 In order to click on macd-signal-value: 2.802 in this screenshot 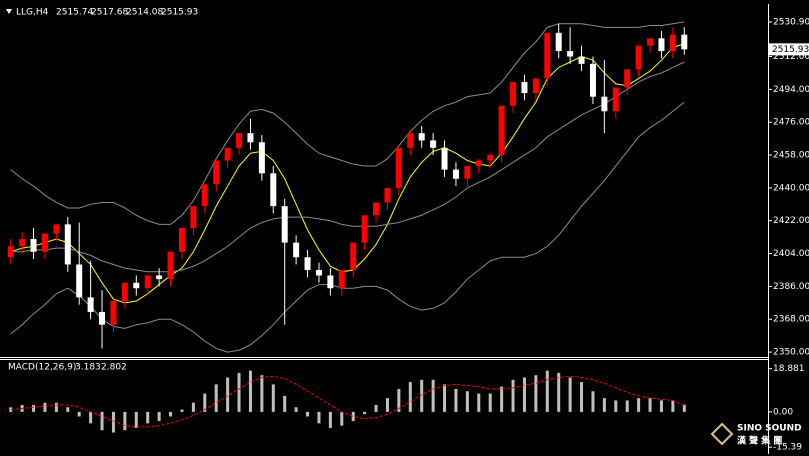, I will do `click(114, 368)`.